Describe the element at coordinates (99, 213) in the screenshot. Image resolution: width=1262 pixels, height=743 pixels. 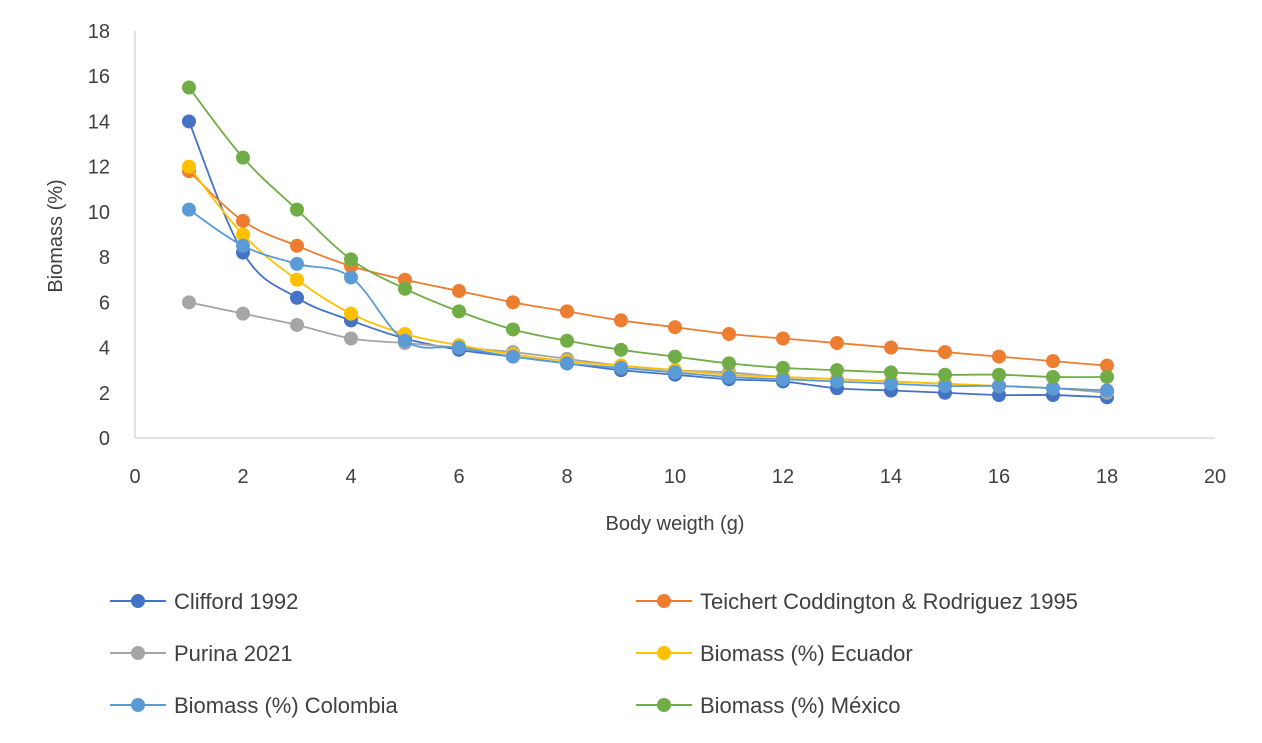
I see `y-tick-label: 10` at that location.